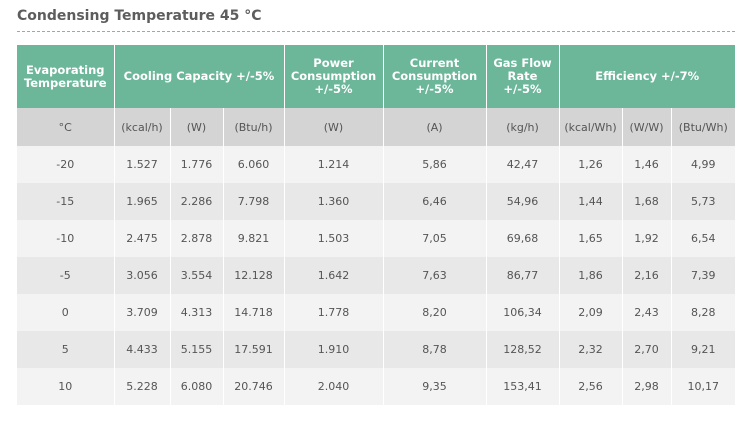  Describe the element at coordinates (334, 76) in the screenshot. I see `header-power-consumption: Power Consumption +/-5%` at that location.